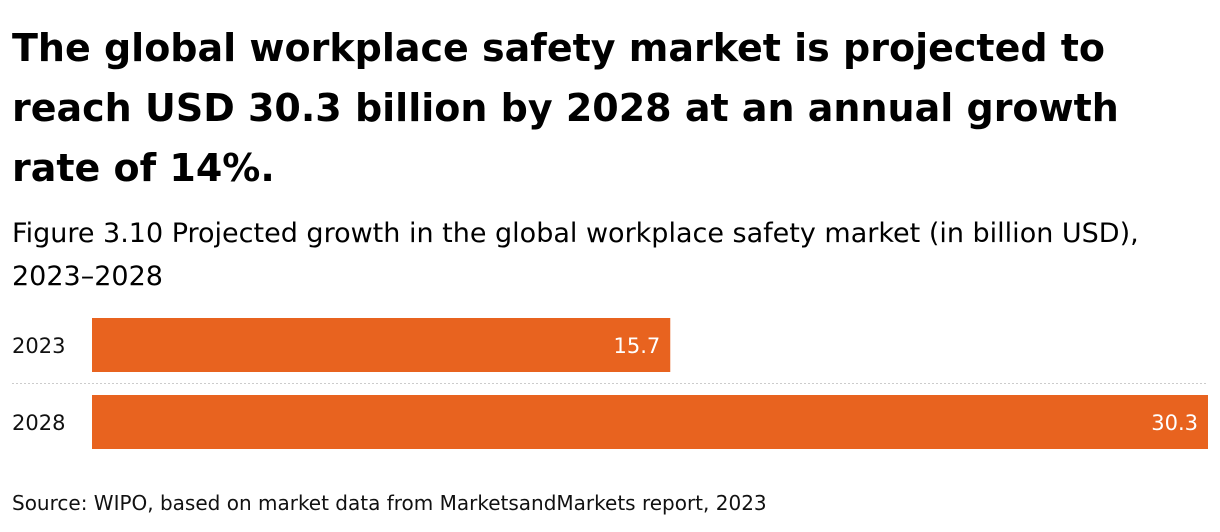 The height and width of the screenshot is (532, 1220). I want to click on category-label-2028: 2028, so click(38, 423).